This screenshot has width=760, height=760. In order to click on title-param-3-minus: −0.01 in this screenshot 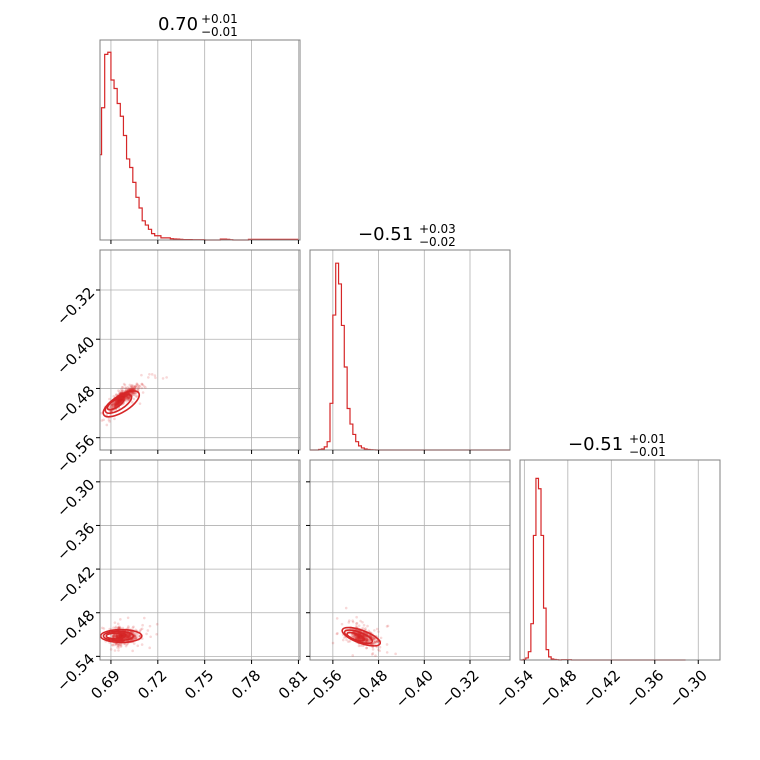, I will do `click(647, 452)`.